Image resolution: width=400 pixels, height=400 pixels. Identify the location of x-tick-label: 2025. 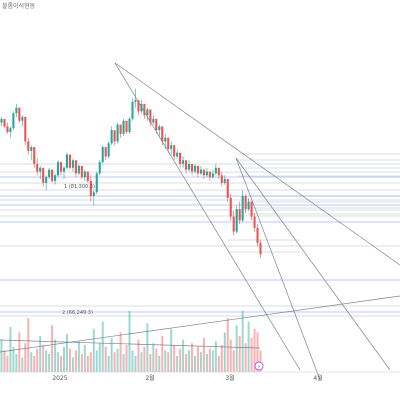
(59, 378).